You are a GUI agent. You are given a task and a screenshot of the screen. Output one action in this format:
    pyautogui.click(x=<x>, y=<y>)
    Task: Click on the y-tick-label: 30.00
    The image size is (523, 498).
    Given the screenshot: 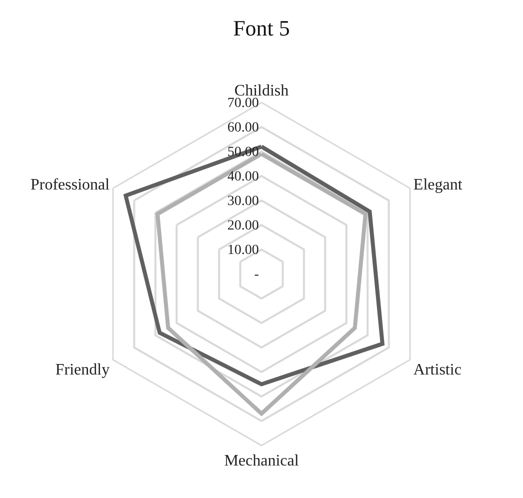 What is the action you would take?
    pyautogui.click(x=243, y=202)
    